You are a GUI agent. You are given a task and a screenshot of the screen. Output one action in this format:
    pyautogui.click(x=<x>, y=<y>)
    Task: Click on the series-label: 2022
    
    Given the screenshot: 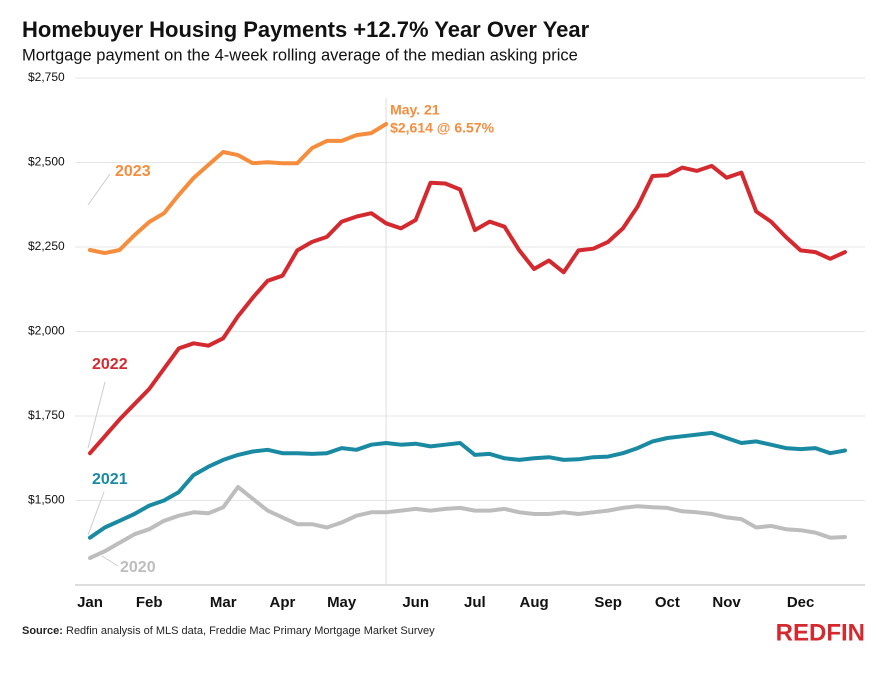 What is the action you would take?
    pyautogui.click(x=110, y=364)
    